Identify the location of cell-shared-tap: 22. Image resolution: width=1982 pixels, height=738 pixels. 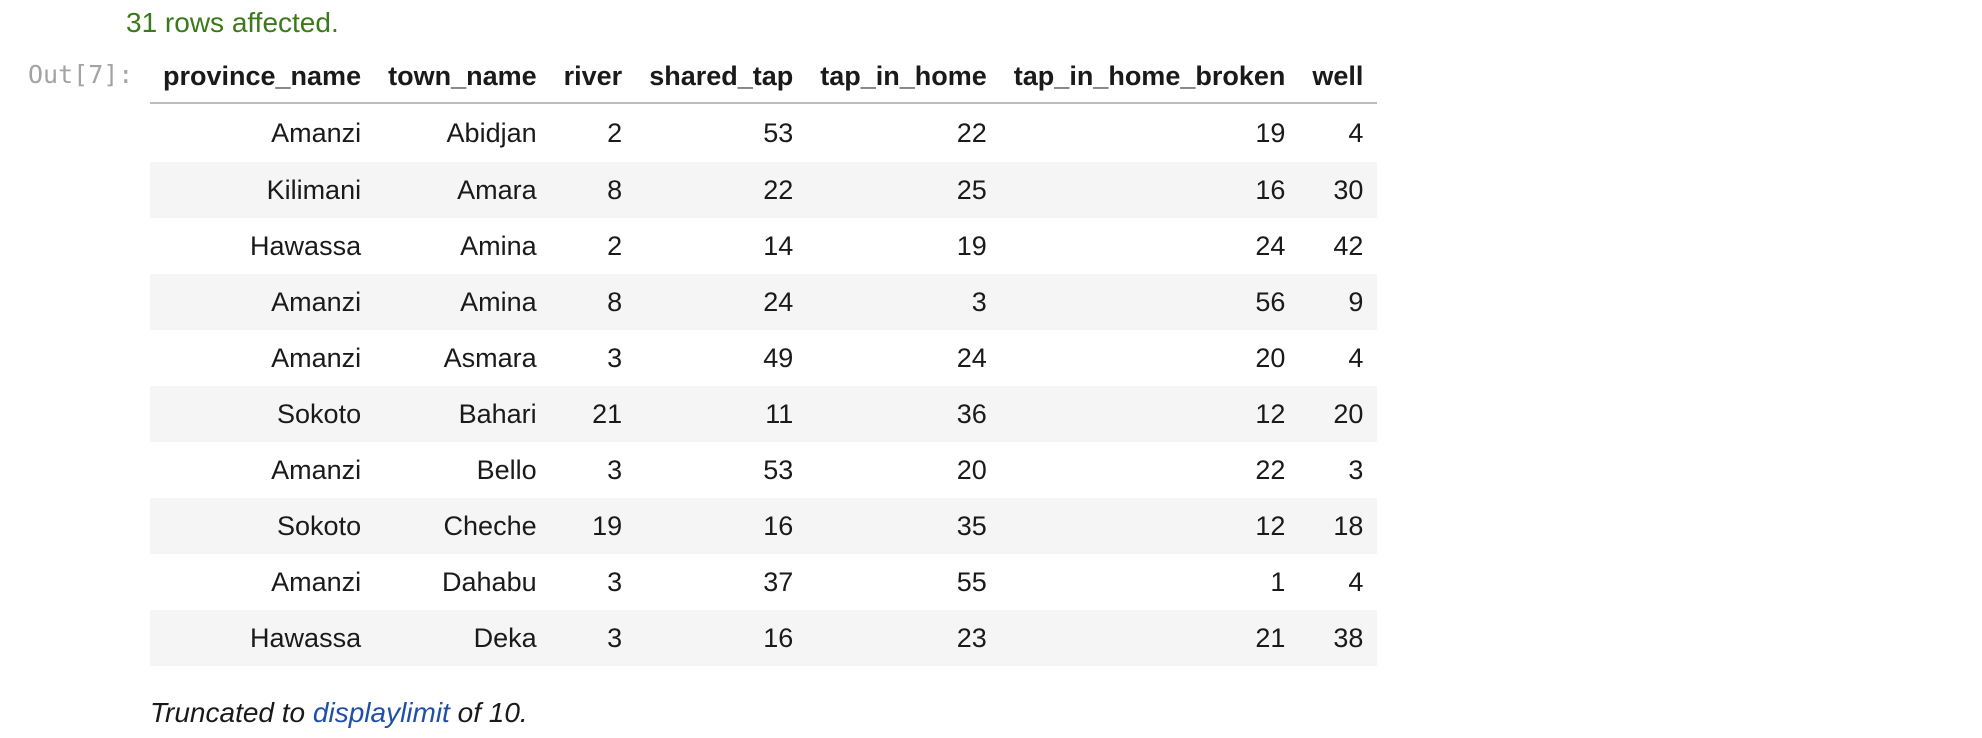
(722, 190).